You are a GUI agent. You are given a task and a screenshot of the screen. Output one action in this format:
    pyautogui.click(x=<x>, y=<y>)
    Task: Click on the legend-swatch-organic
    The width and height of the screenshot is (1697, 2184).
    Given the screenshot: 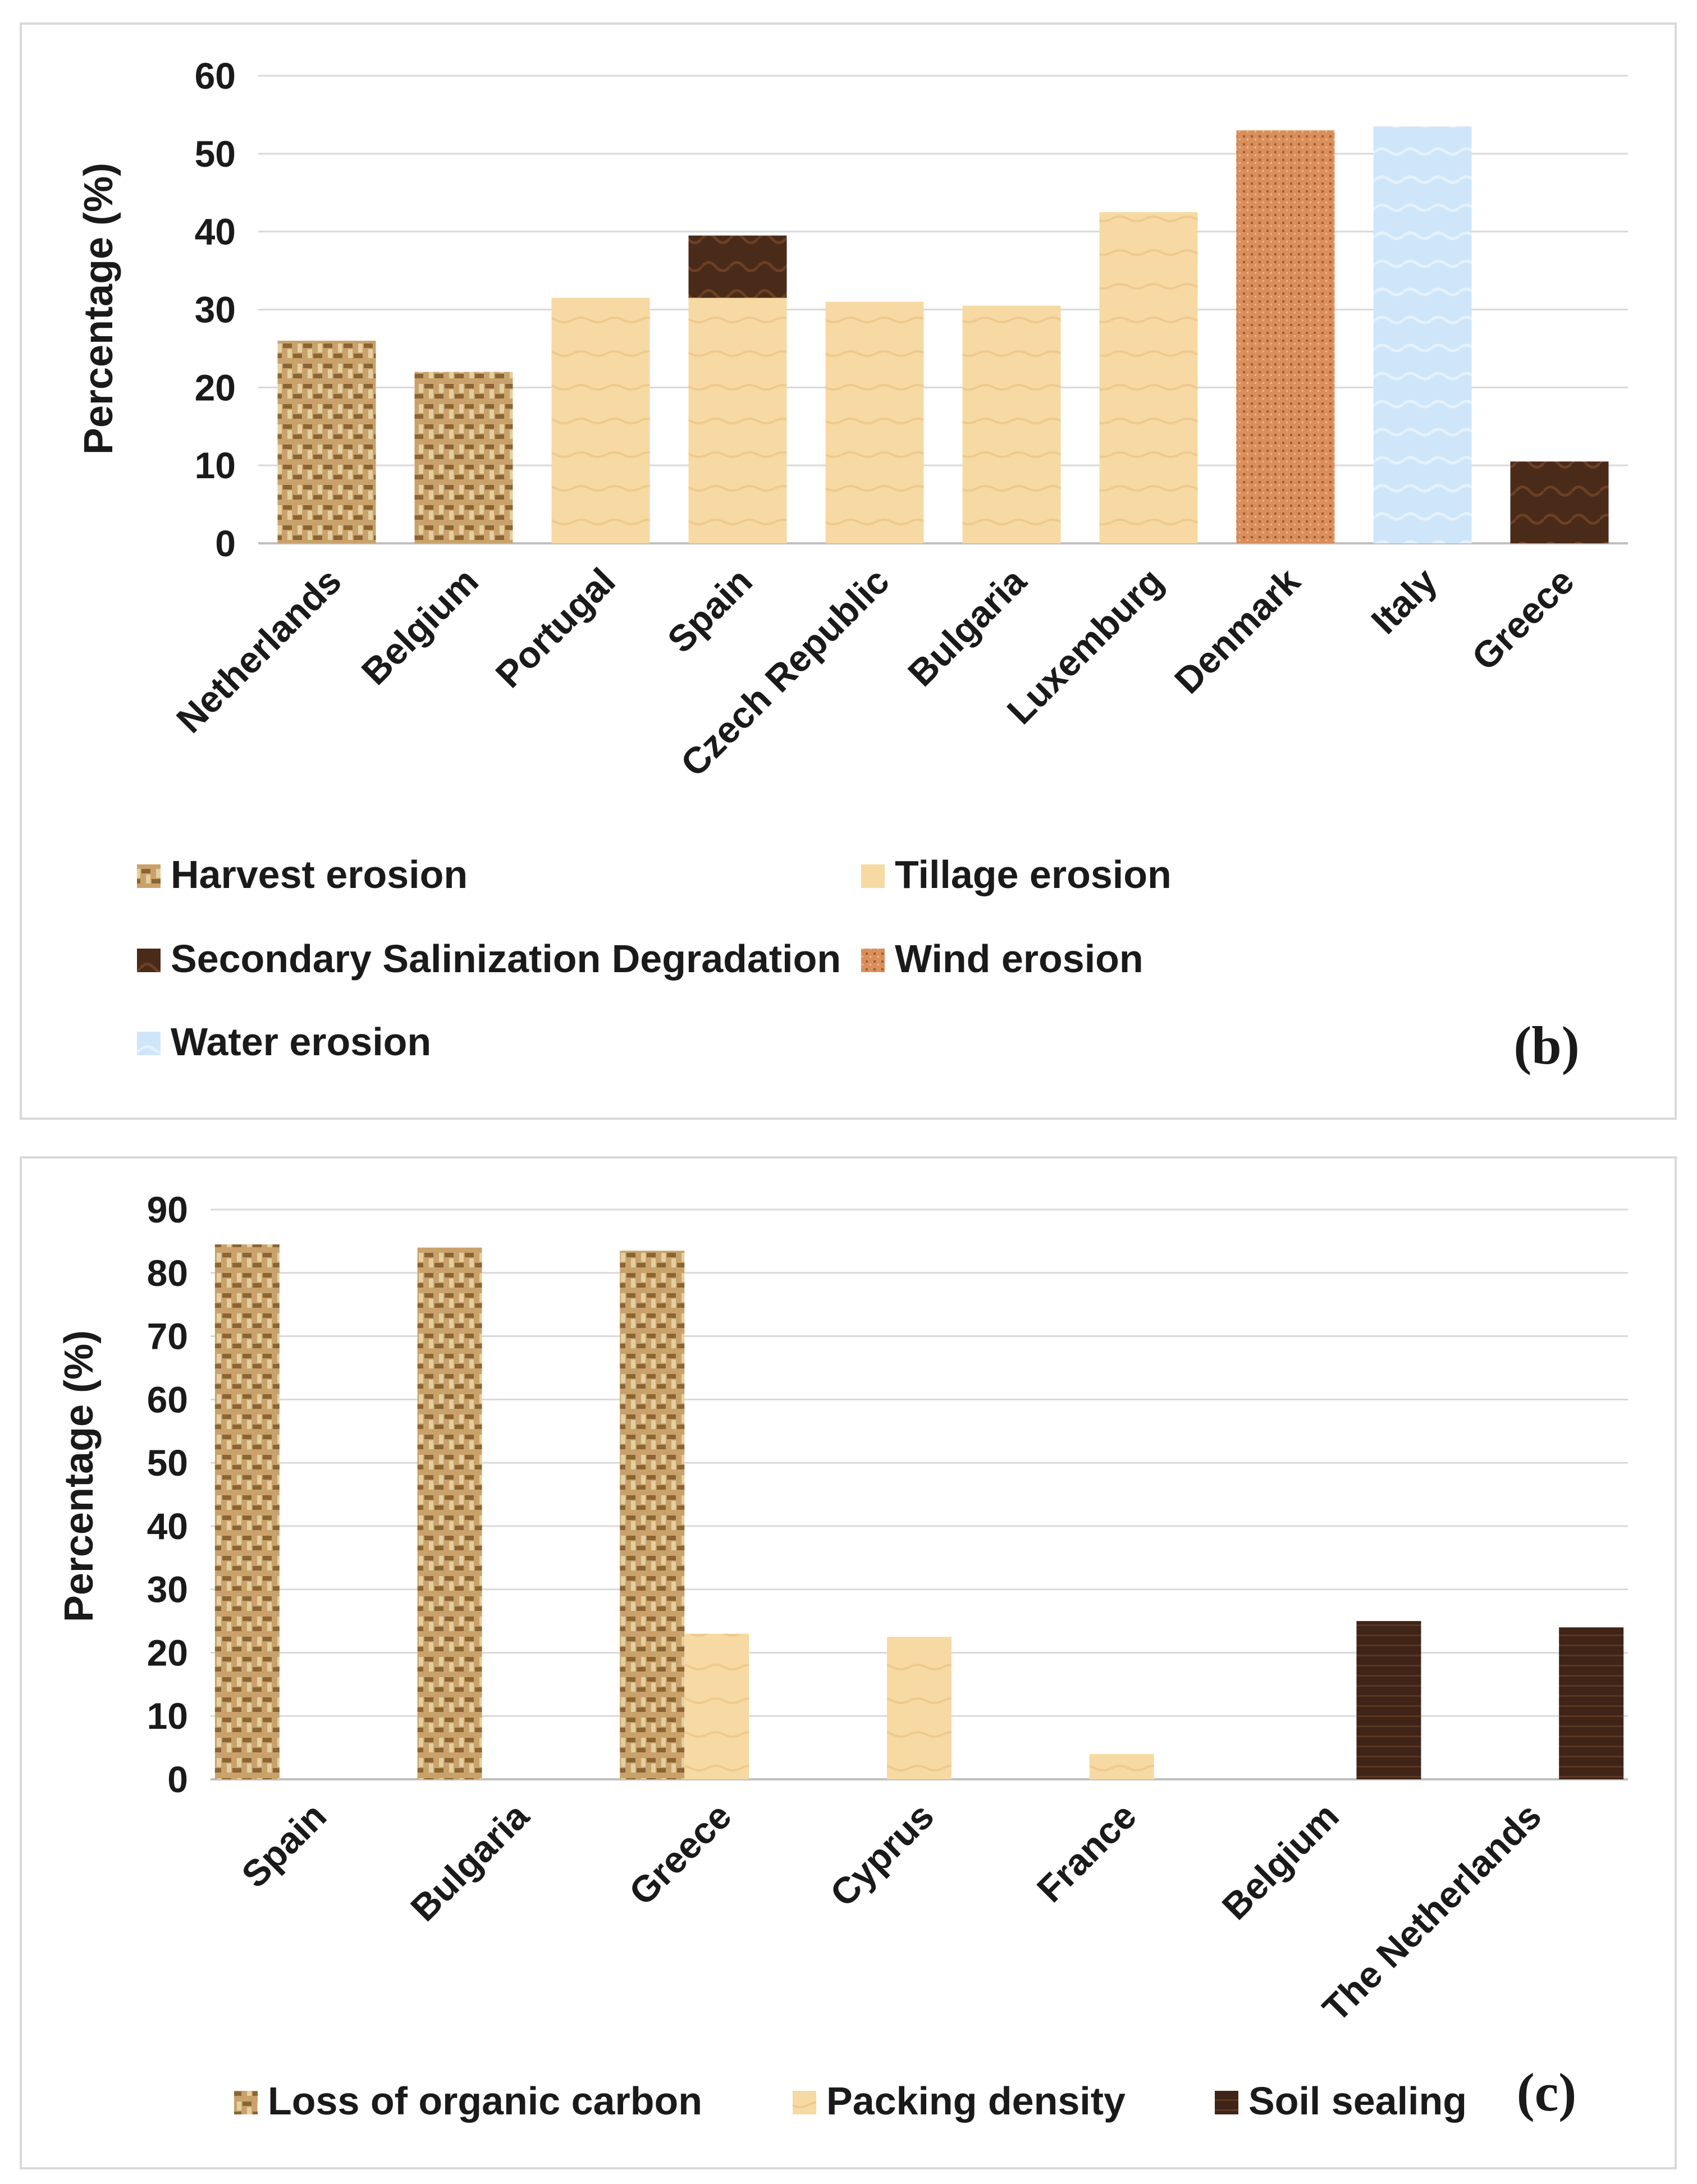 What is the action you would take?
    pyautogui.click(x=246, y=2102)
    